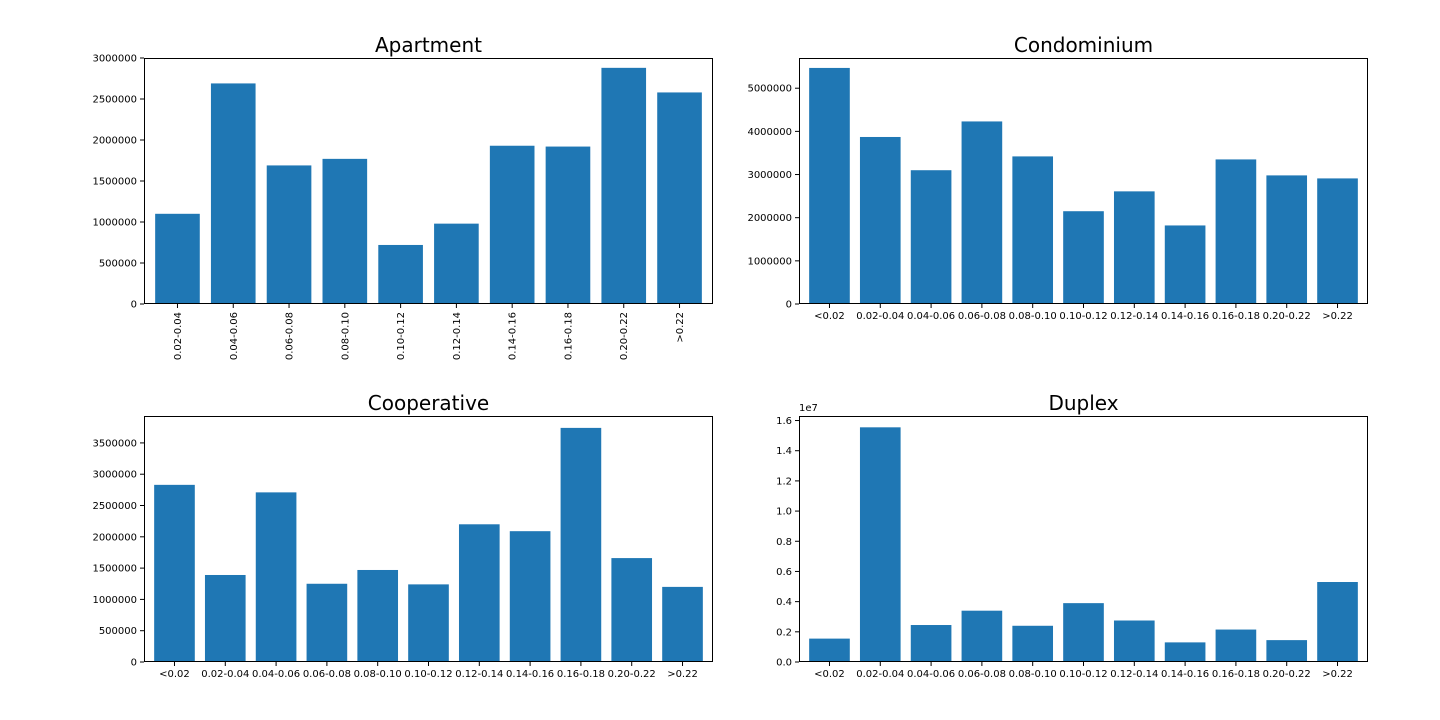 This screenshot has width=1440, height=720. Describe the element at coordinates (428, 45) in the screenshot. I see `chart-title-apartment: Apartment` at that location.